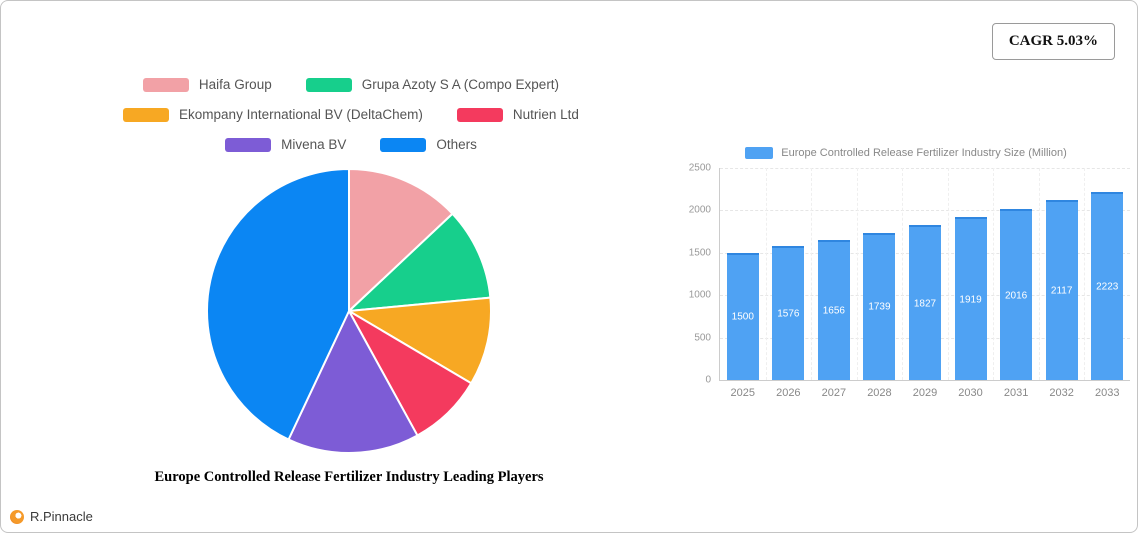  What do you see at coordinates (1107, 393) in the screenshot?
I see `x-tick-label: 2033` at bounding box center [1107, 393].